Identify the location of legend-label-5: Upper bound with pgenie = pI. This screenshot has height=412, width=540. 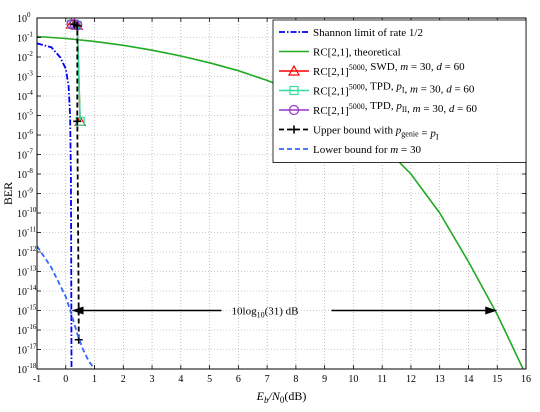
(376, 133).